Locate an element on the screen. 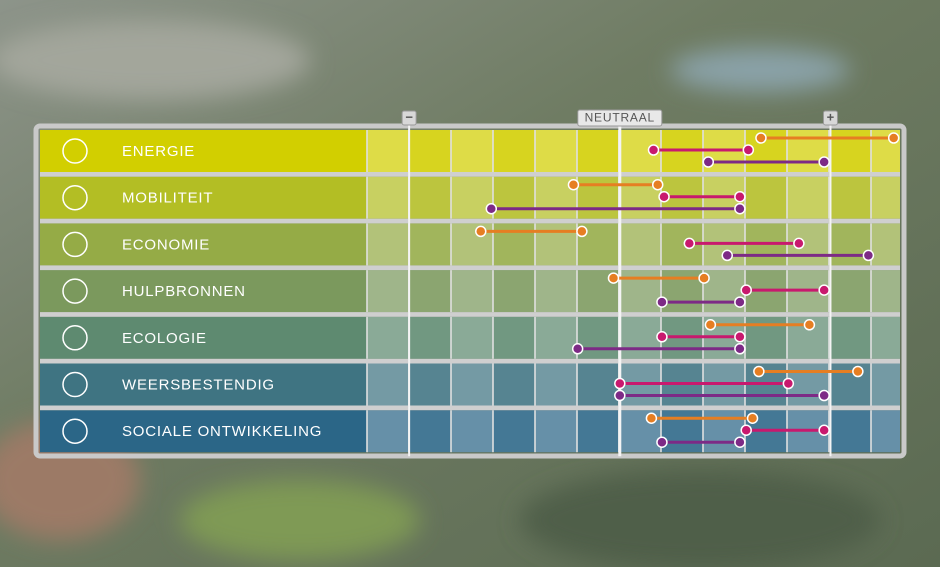 This screenshot has width=940, height=567. row-background is located at coordinates (470, 197).